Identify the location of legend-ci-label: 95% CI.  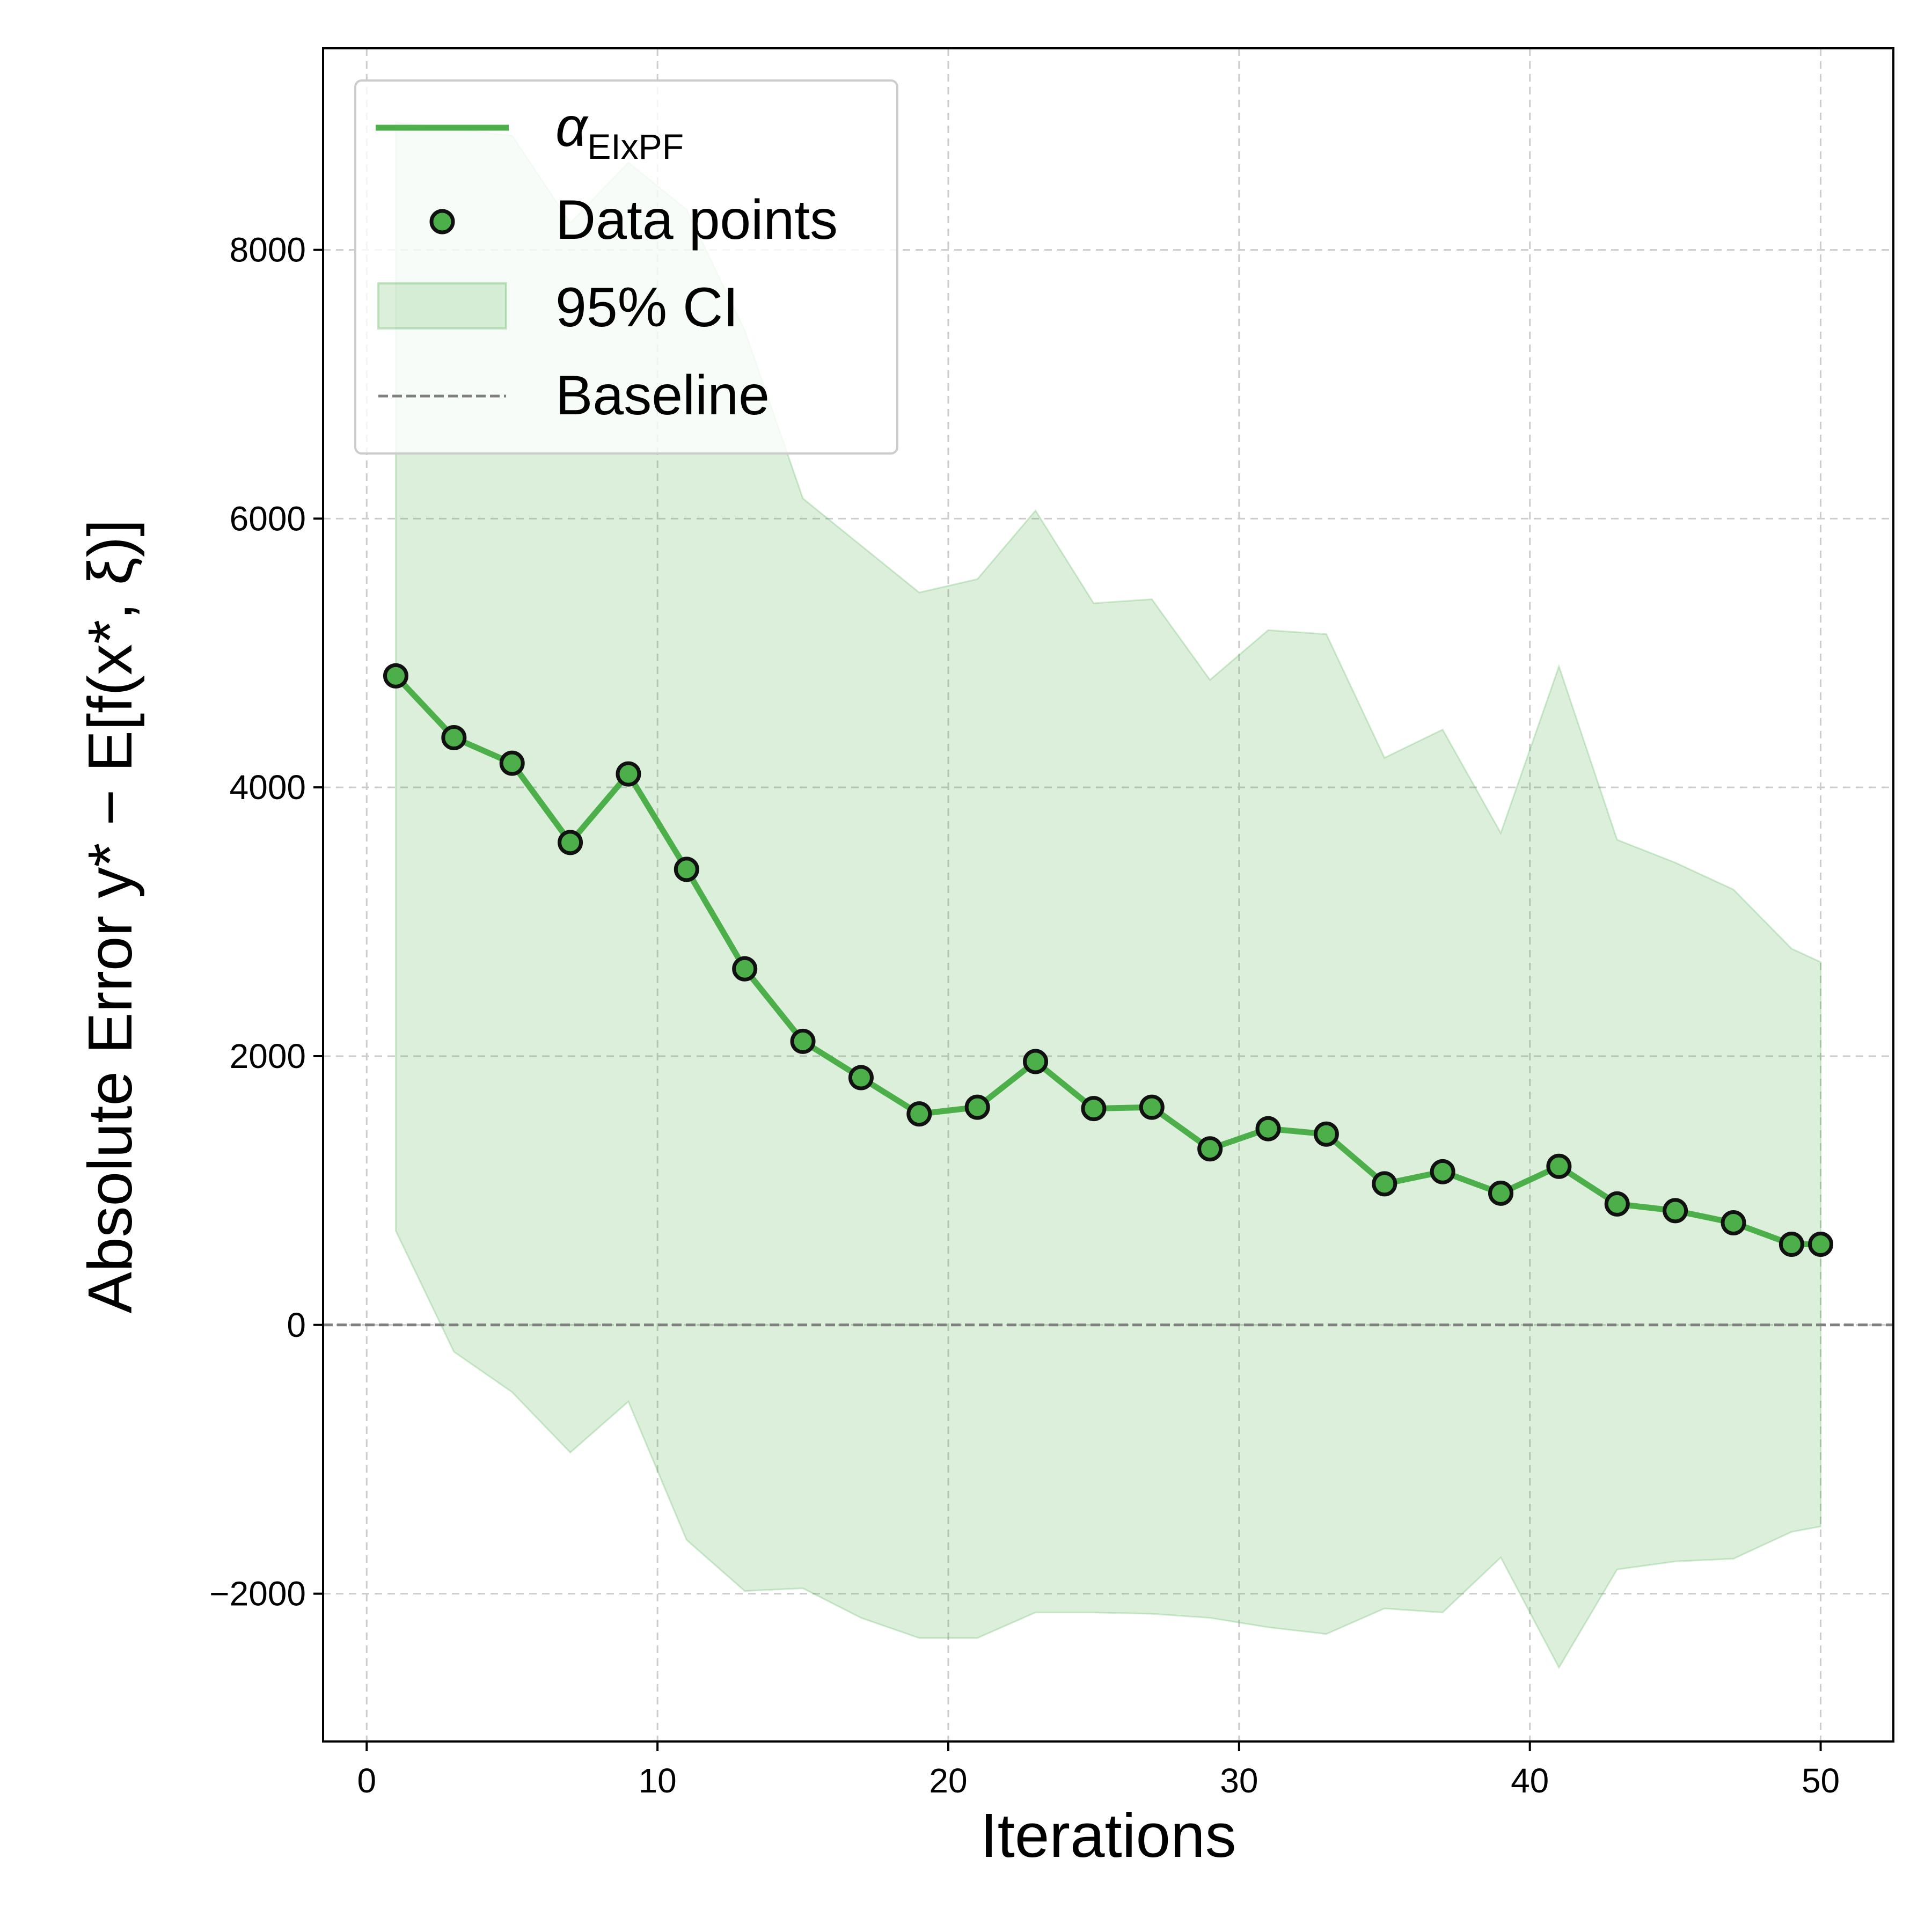
(646, 307).